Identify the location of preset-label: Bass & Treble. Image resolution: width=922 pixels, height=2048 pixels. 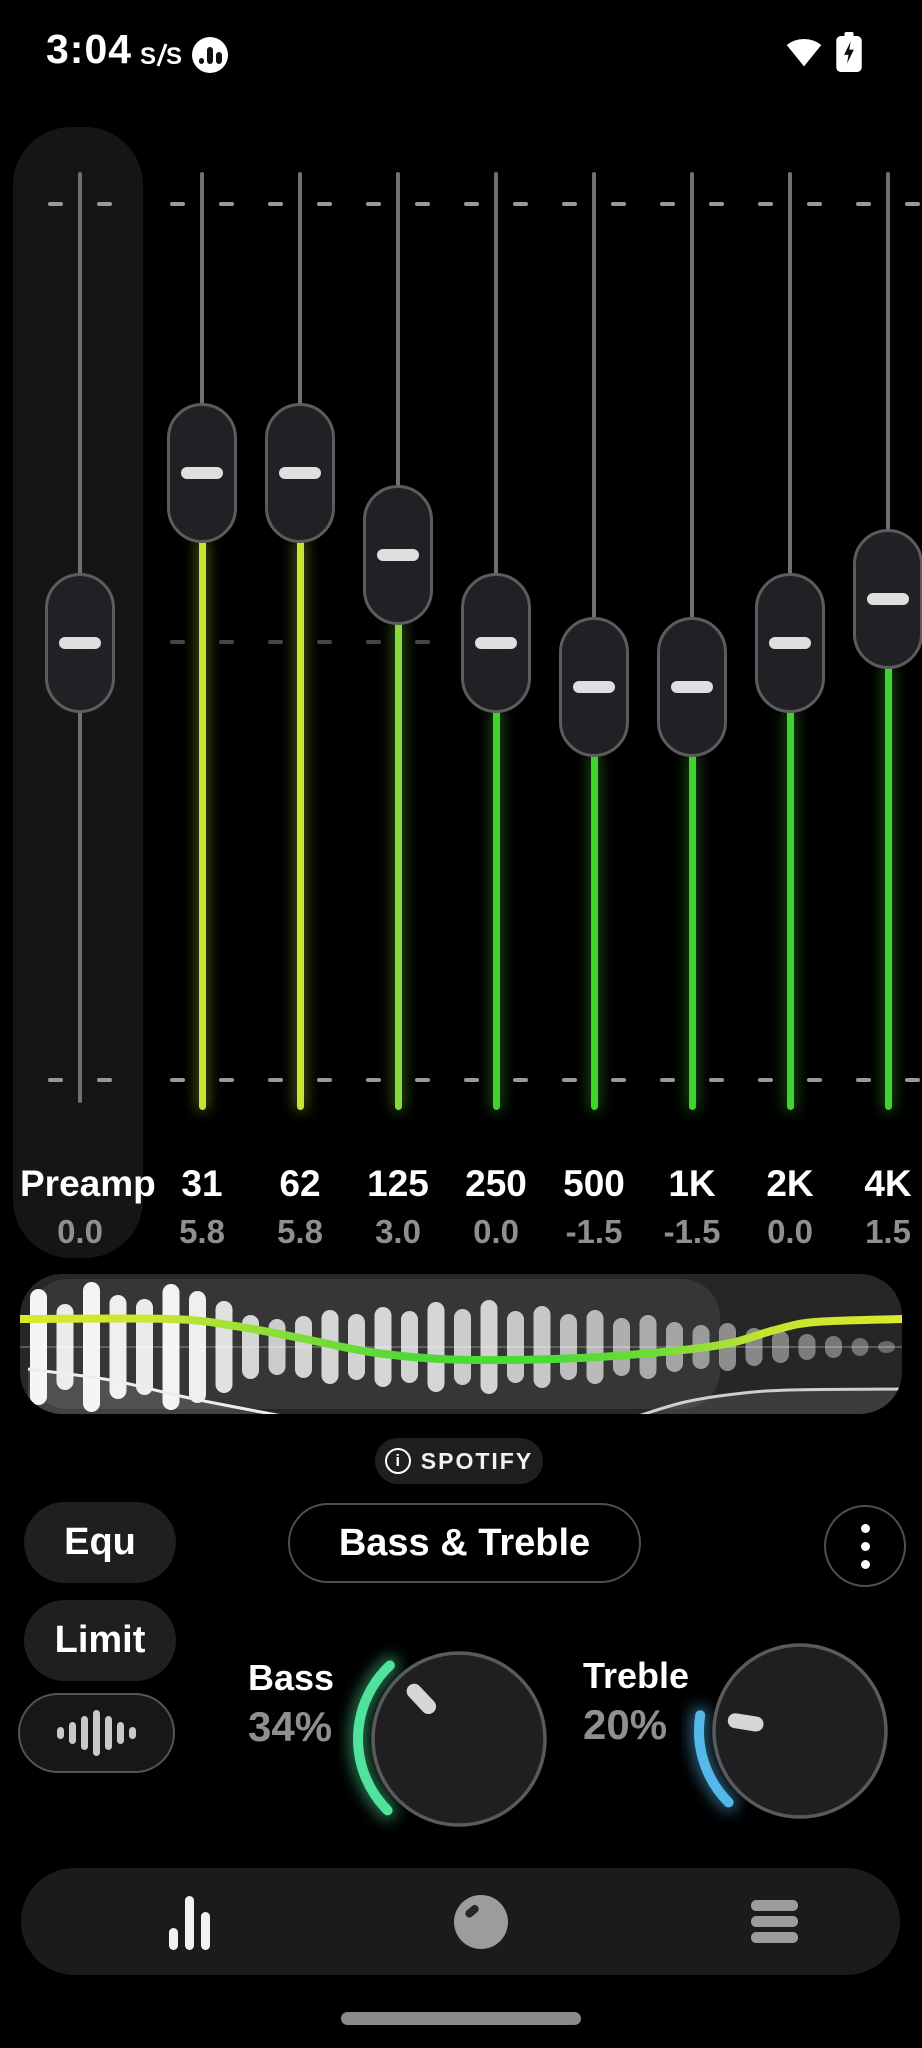
(464, 1542).